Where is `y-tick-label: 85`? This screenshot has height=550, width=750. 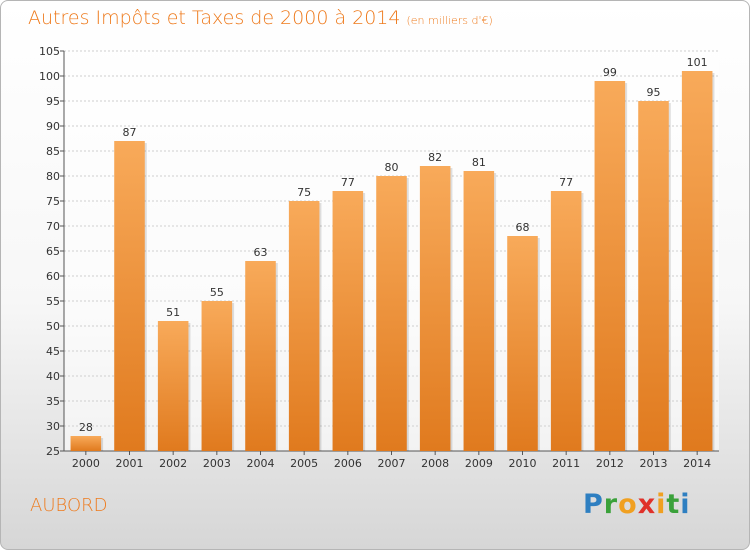
y-tick-label: 85 is located at coordinates (53, 151).